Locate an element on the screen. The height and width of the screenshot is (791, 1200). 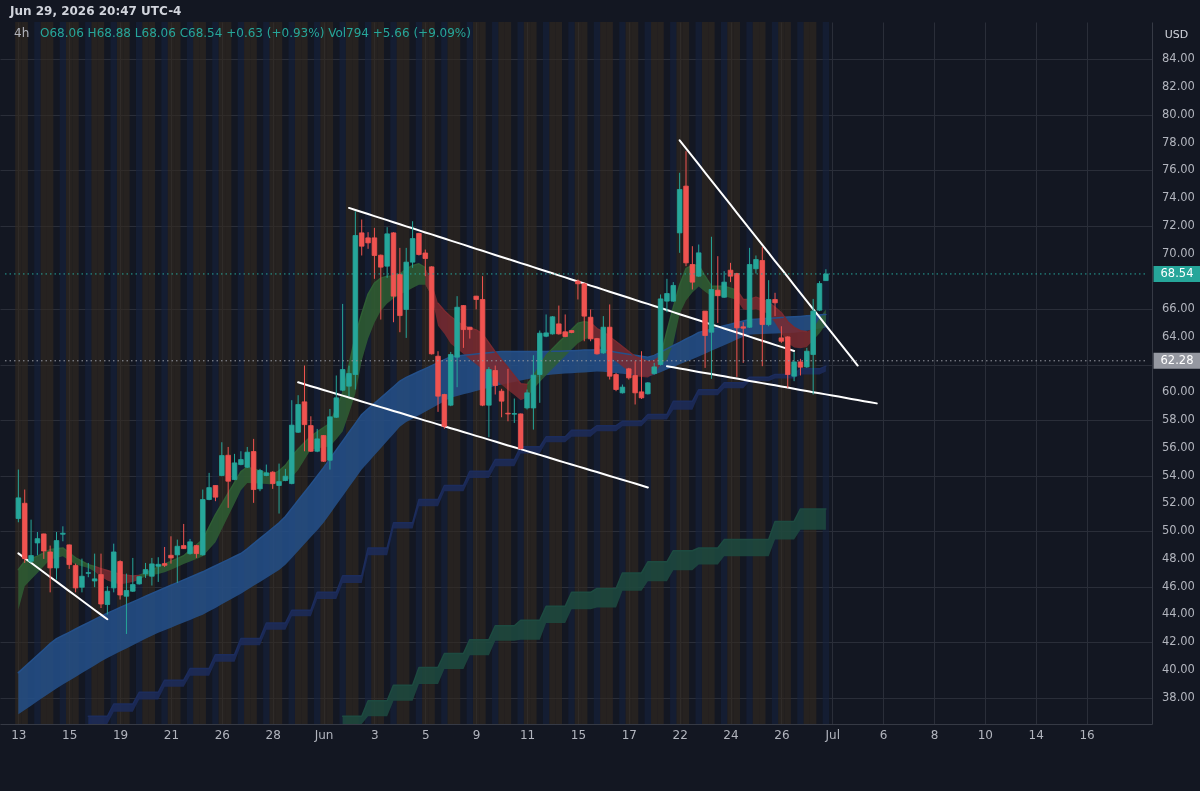
y-tick-label: 84.00 is located at coordinates (1178, 58).